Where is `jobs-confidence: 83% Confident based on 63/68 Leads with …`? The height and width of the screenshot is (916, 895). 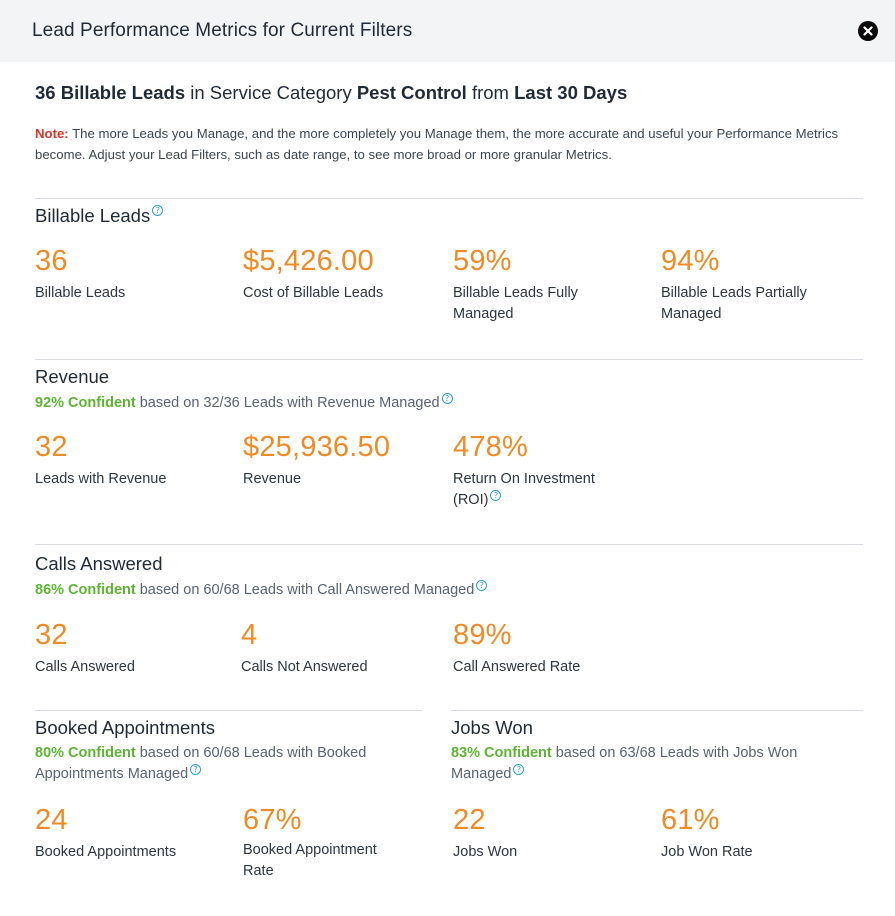
jobs-confidence: 83% Confident based on 63/68 Leads with … is located at coordinates (638, 764).